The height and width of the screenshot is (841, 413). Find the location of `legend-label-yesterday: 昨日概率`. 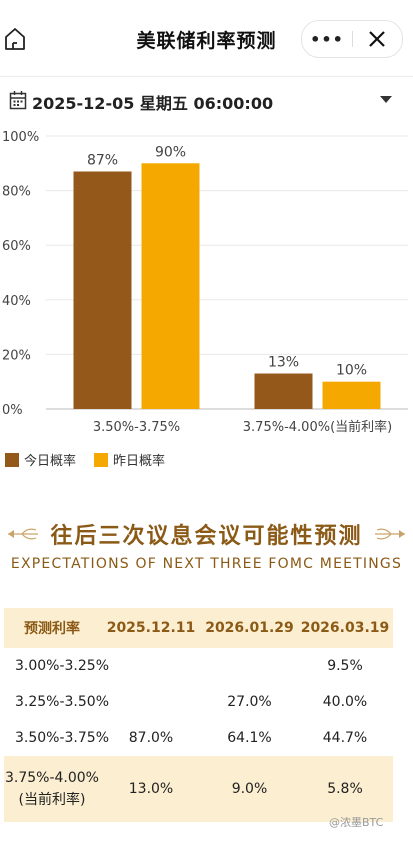

legend-label-yesterday: 昨日概率 is located at coordinates (139, 461).